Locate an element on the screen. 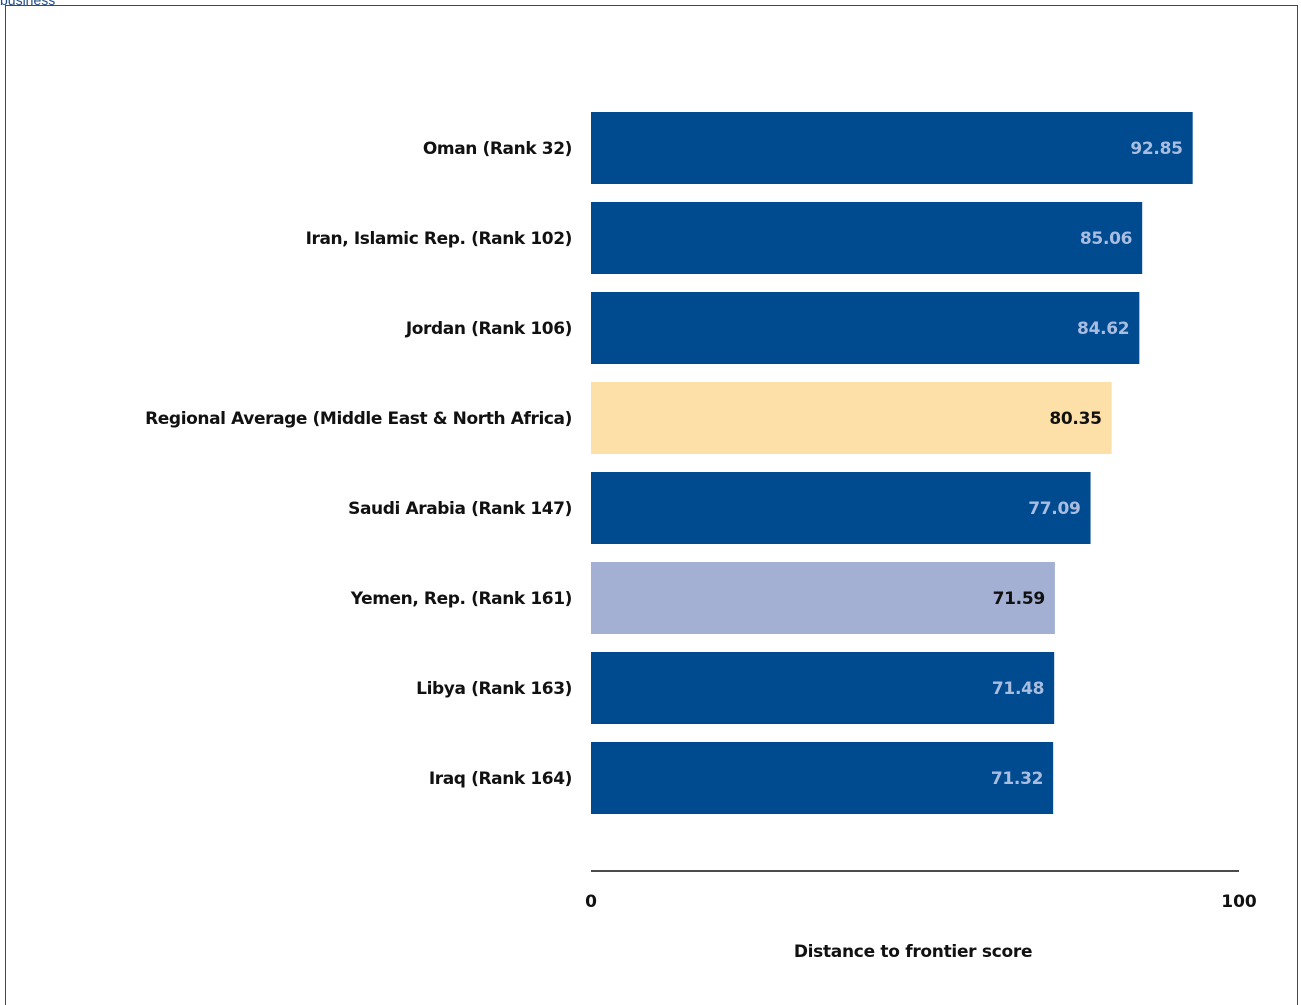 The width and height of the screenshot is (1301, 1005). value-label-2: 84.62 is located at coordinates (1103, 329).